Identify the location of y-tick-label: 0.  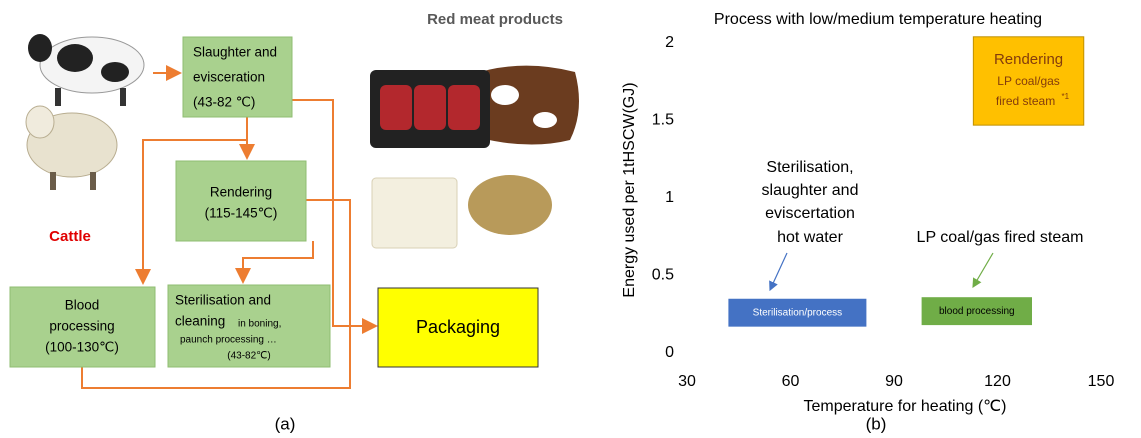
(669, 352).